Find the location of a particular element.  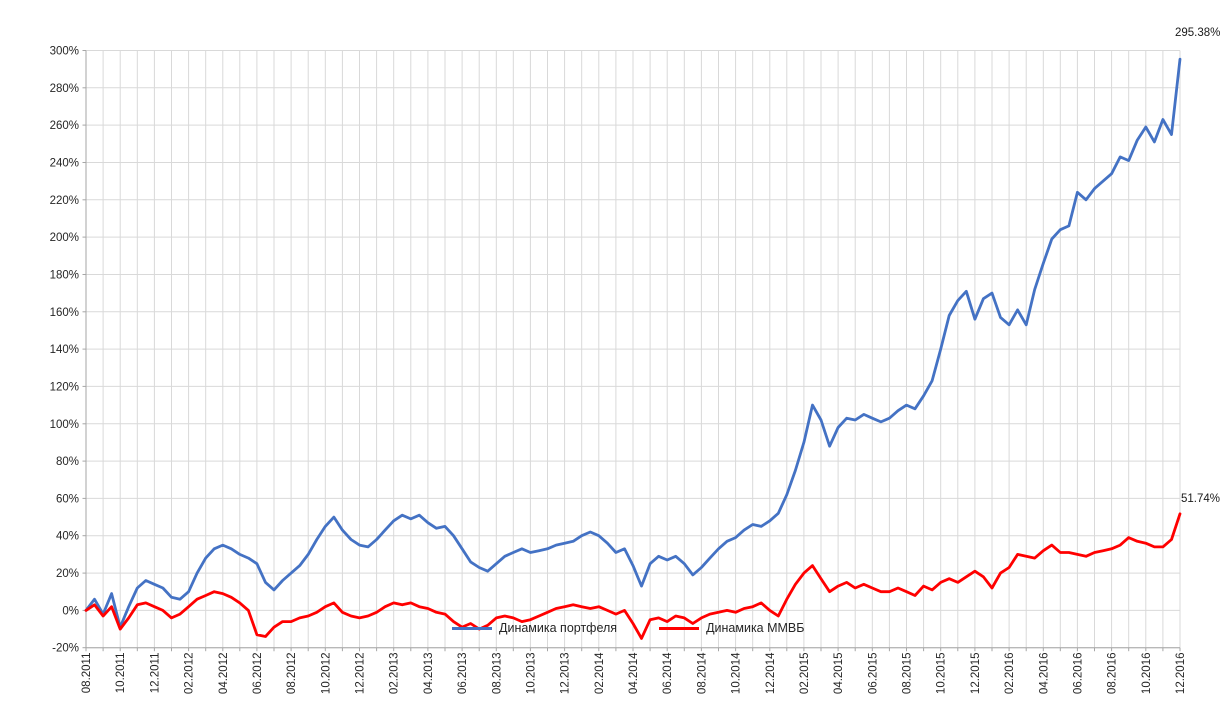

x-tick-label: 04.2016 is located at coordinates (1044, 674).